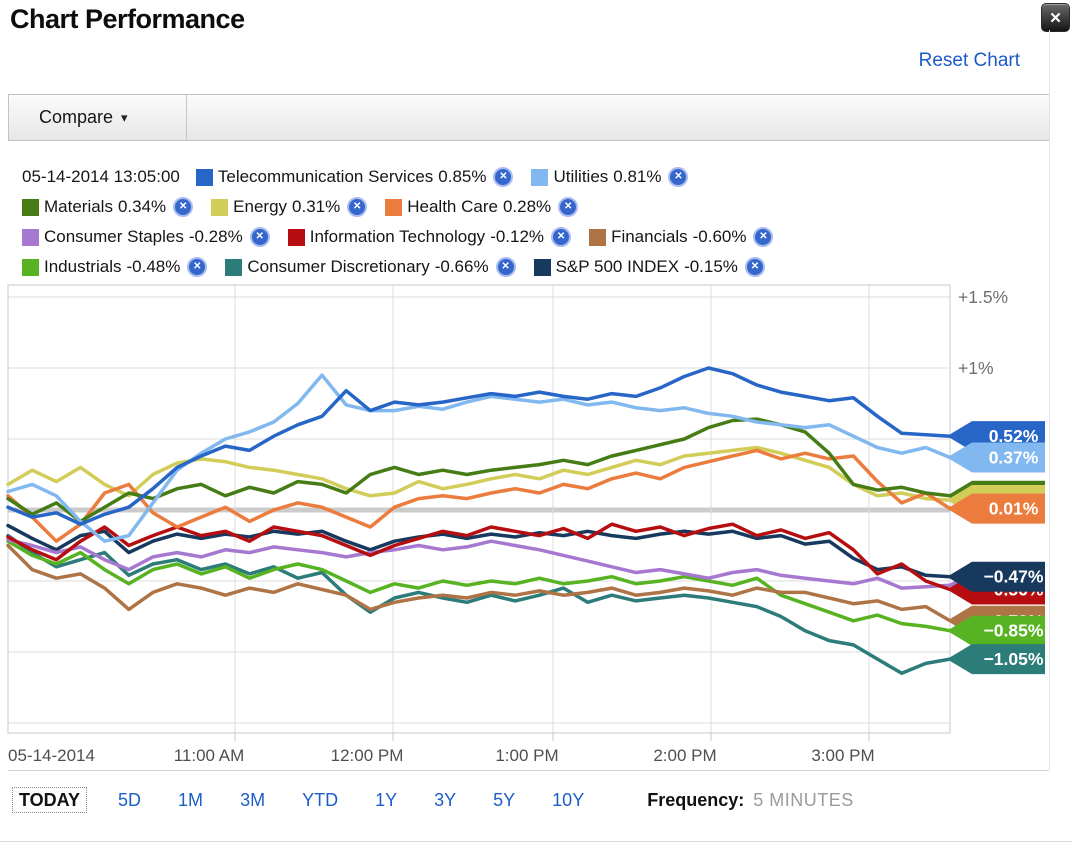 The height and width of the screenshot is (852, 1072). What do you see at coordinates (568, 800) in the screenshot?
I see `range-tab-10y: 10Y` at bounding box center [568, 800].